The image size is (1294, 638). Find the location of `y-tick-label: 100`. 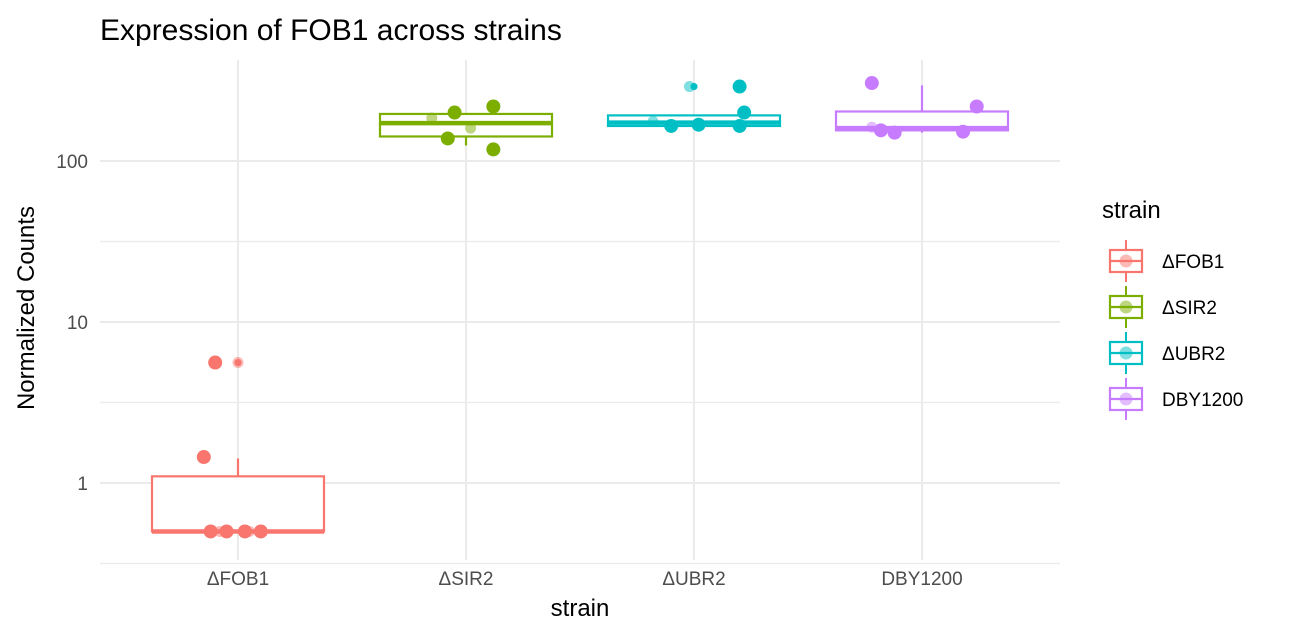

y-tick-label: 100 is located at coordinates (72, 162).